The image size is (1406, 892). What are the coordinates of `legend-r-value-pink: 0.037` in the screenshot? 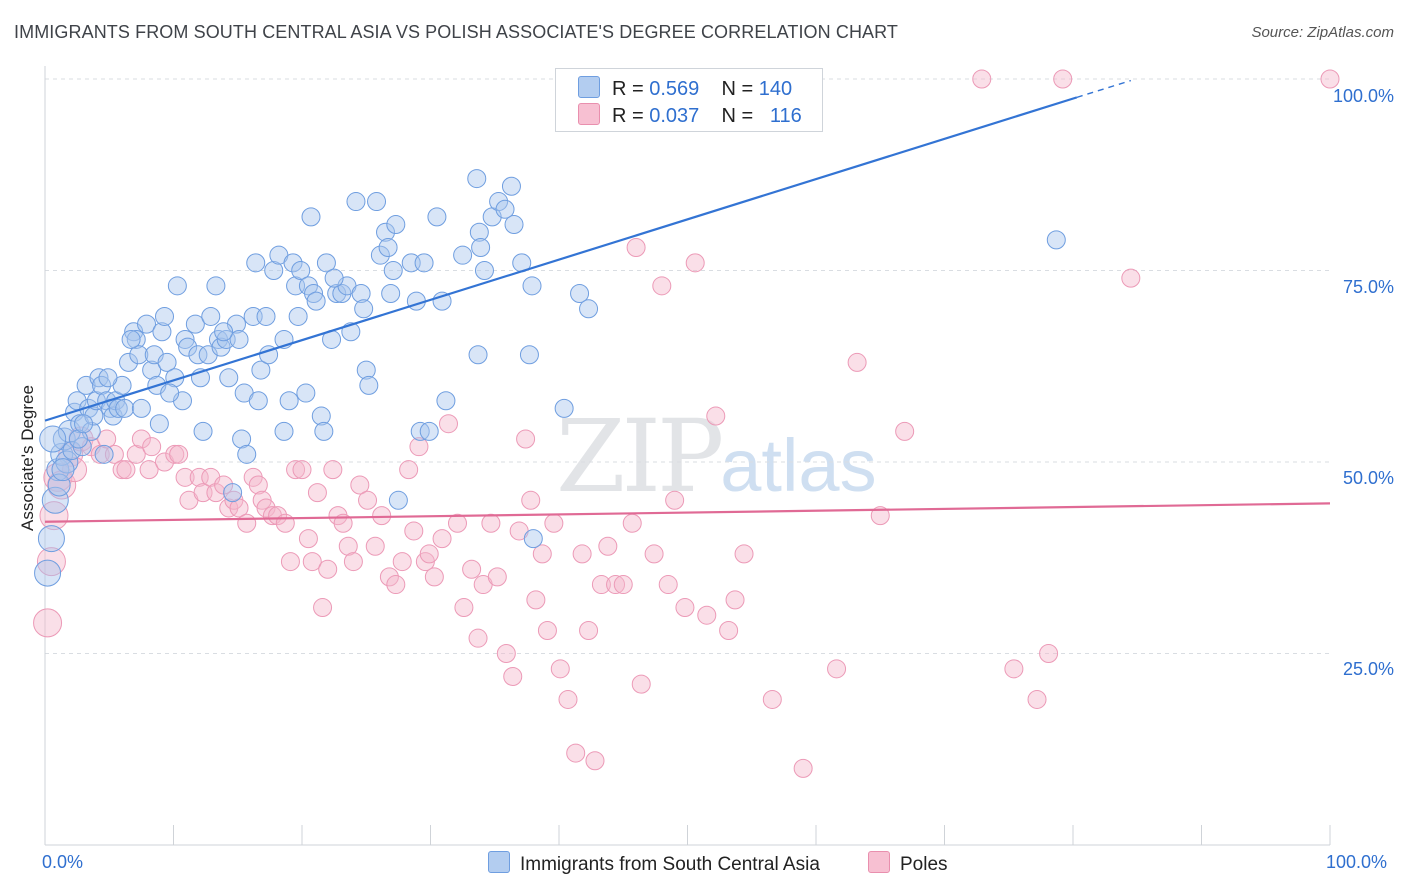 It's located at (674, 116).